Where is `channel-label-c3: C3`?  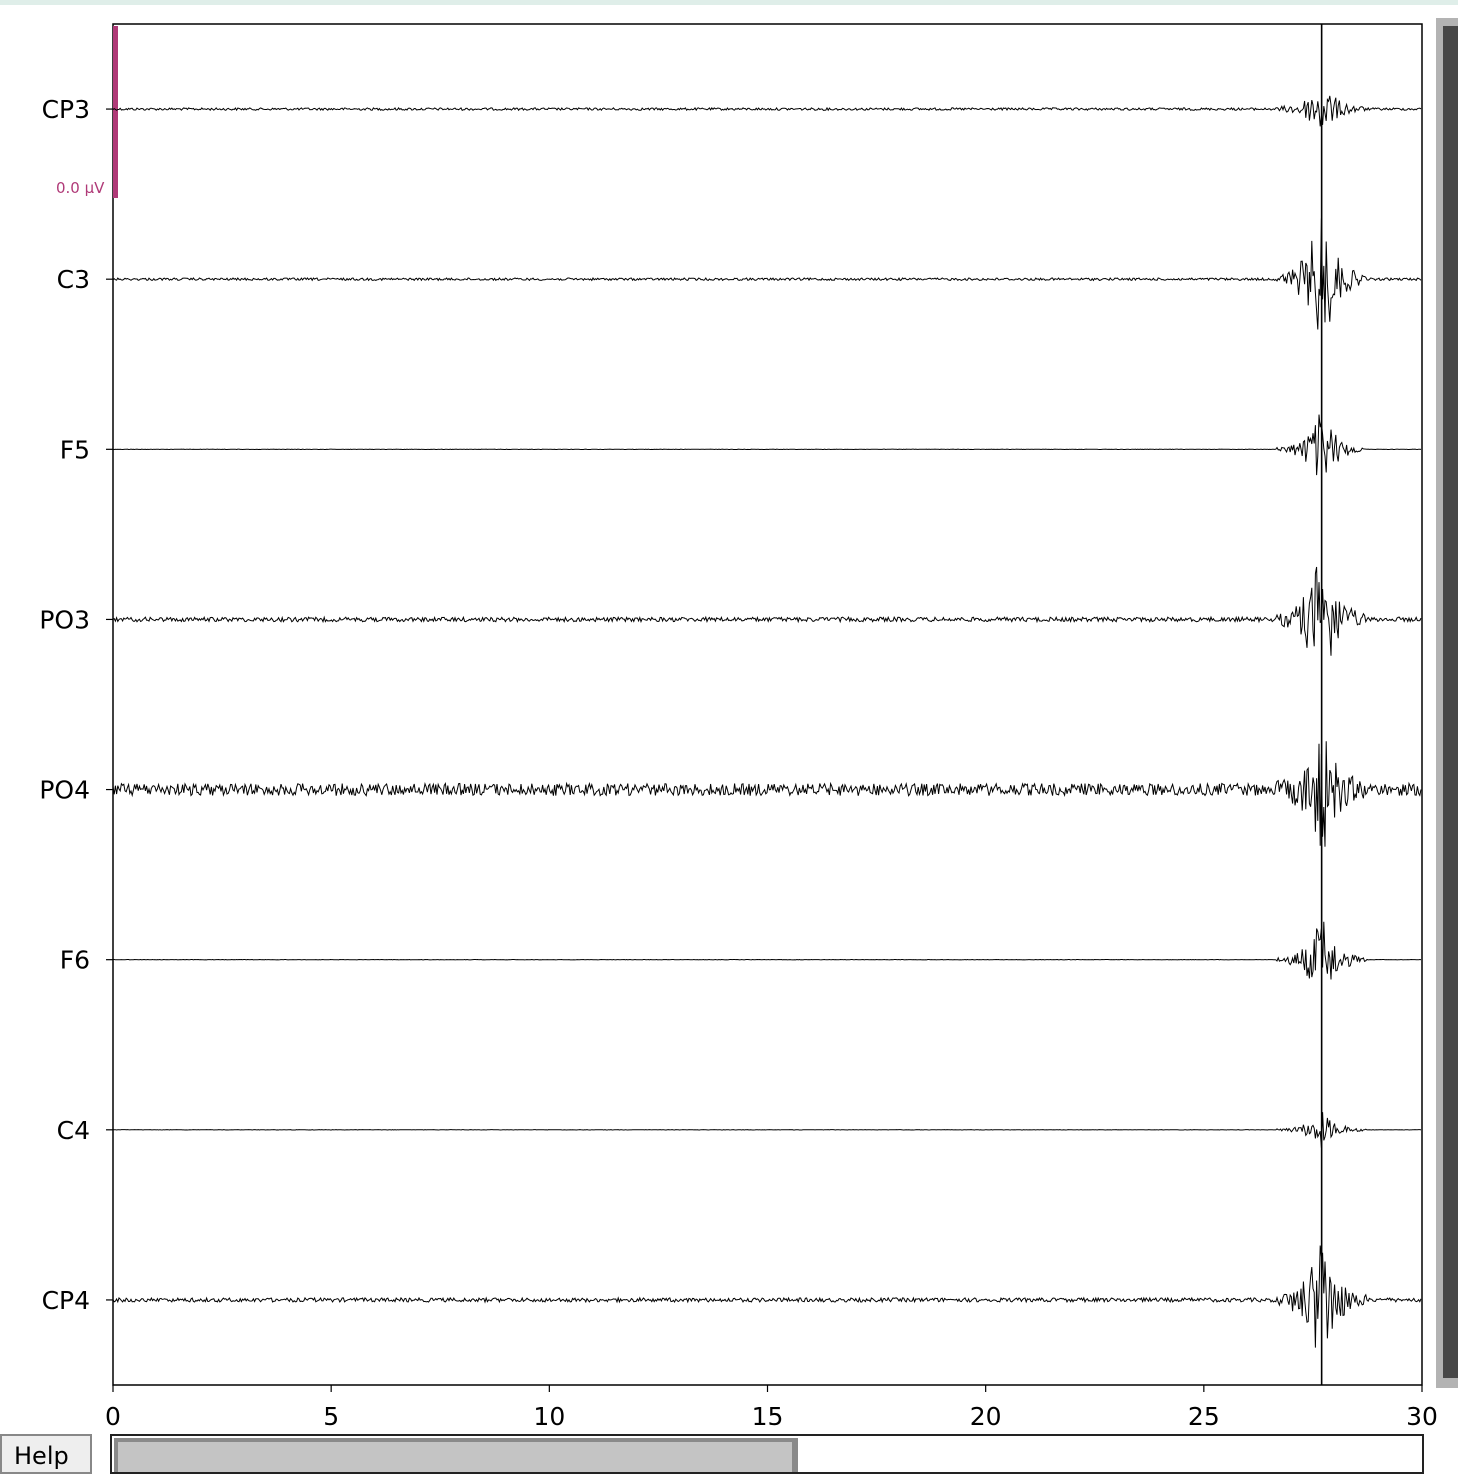 channel-label-c3: C3 is located at coordinates (73, 279).